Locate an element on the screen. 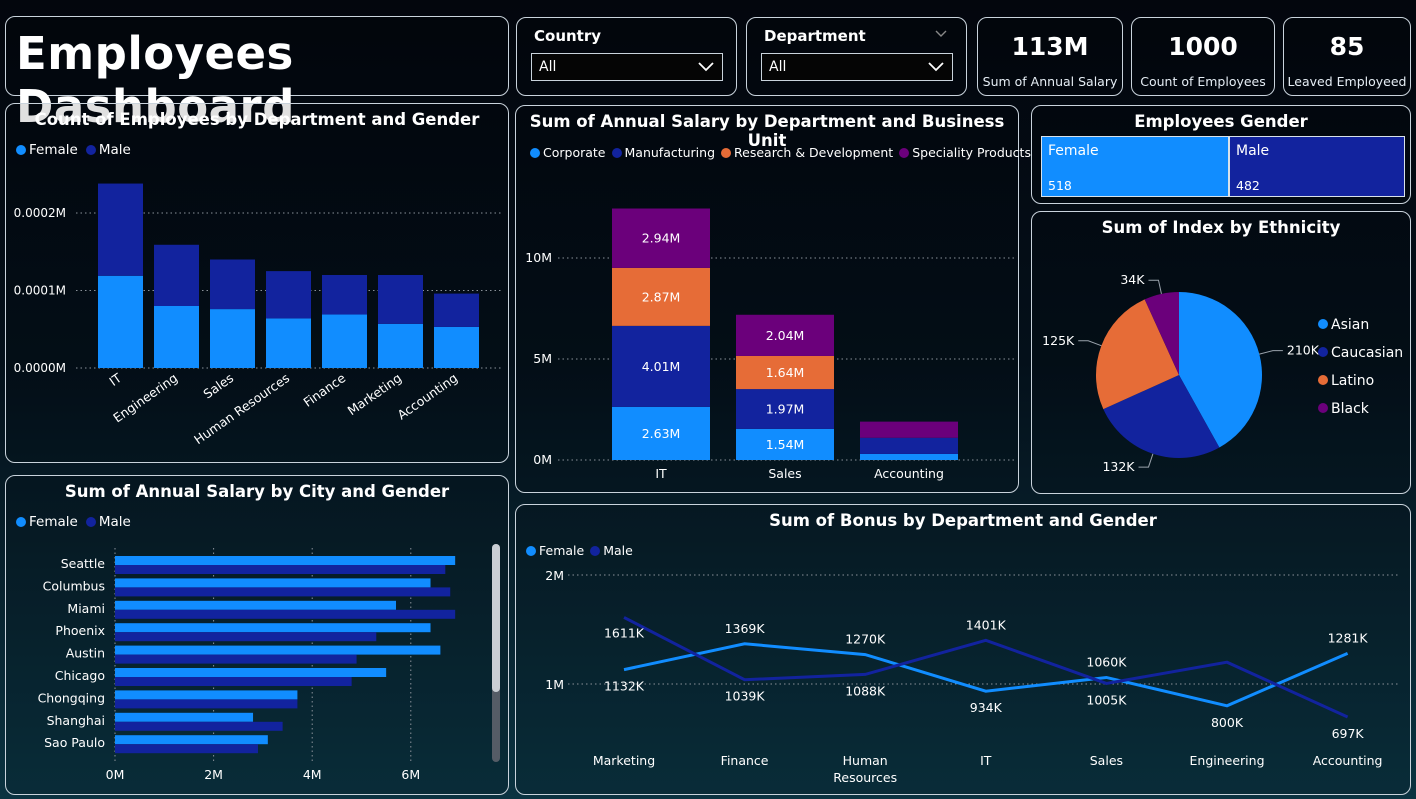 This screenshot has height=799, width=1416. data-label: 210K is located at coordinates (1303, 350).